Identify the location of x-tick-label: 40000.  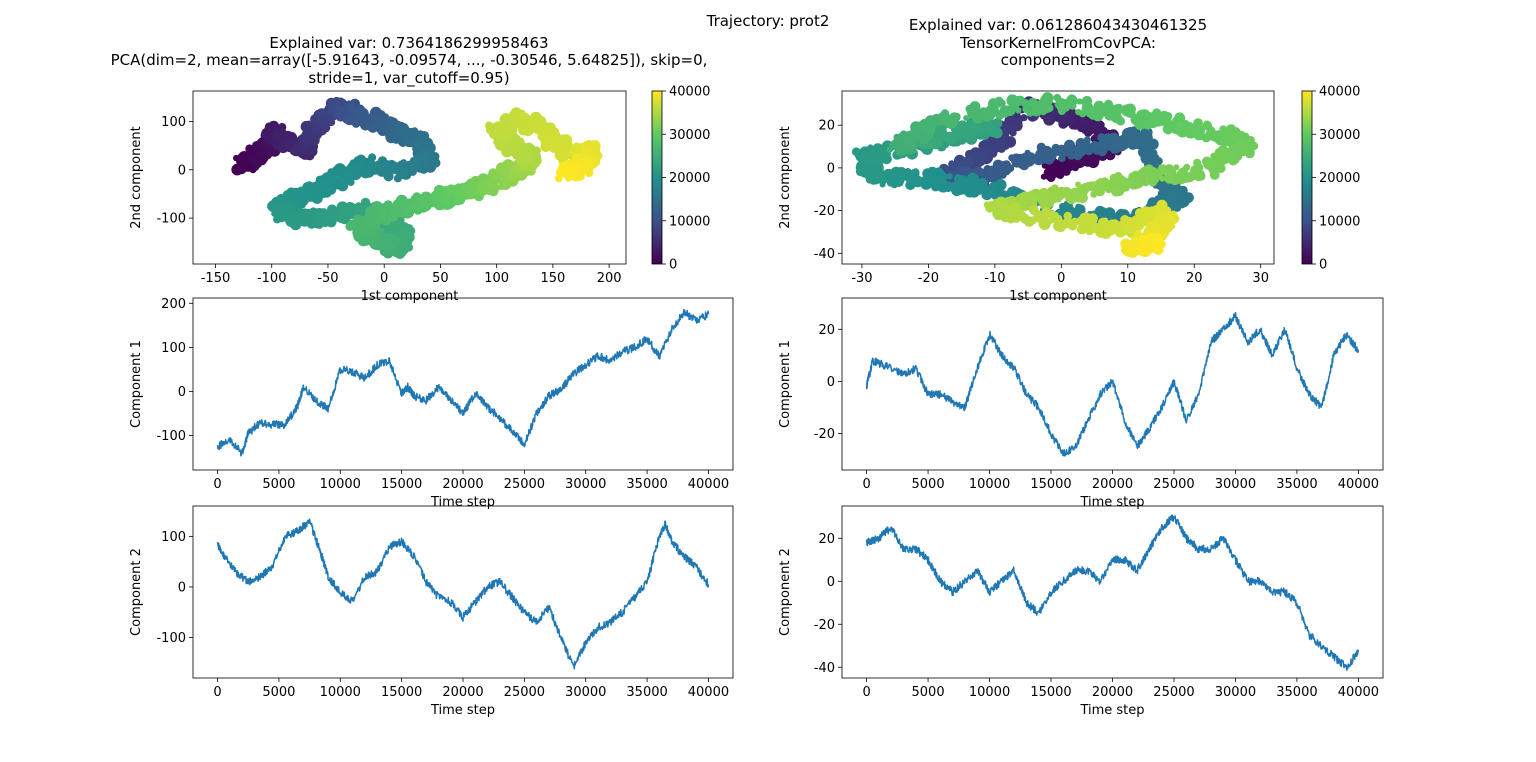
(708, 484).